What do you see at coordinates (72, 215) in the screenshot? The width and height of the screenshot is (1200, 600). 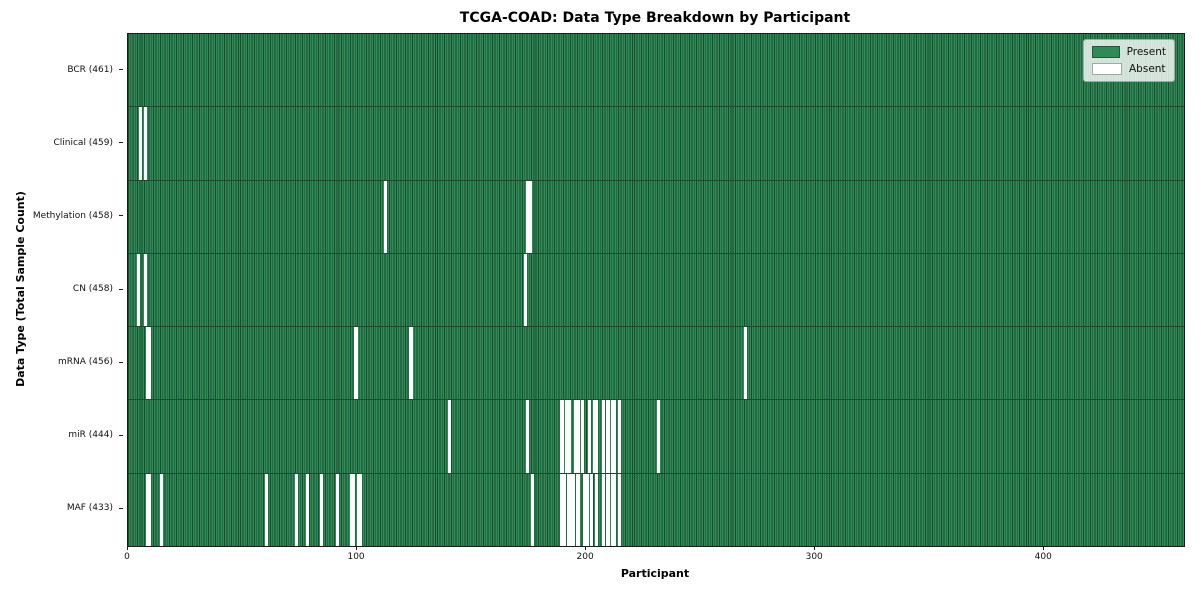 I see `y-tick-label: Methylation (458)` at bounding box center [72, 215].